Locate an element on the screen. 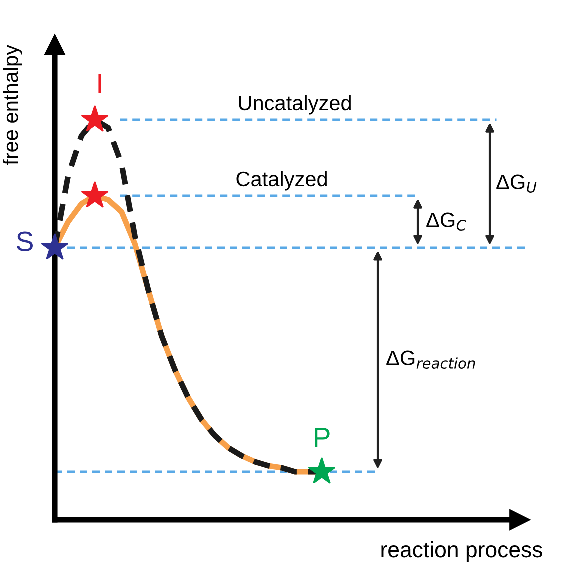 Image resolution: width=563 pixels, height=562 pixels. text: ΔG$_{reaction}$ is located at coordinates (431, 359).